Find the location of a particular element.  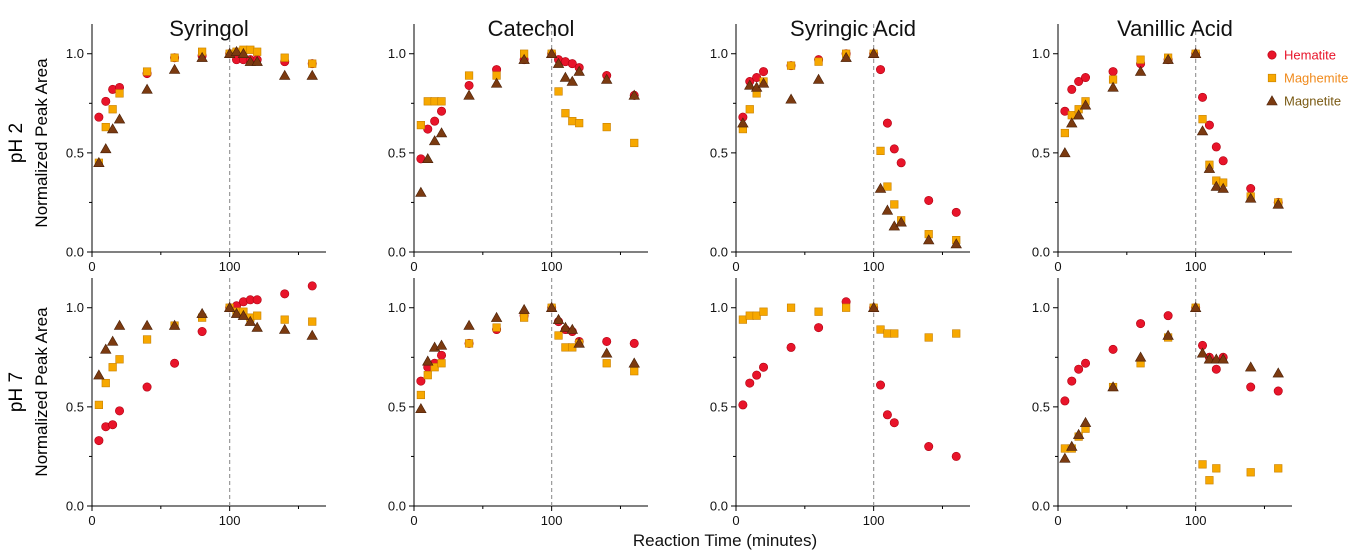

panel-title: Catechol is located at coordinates (531, 28).